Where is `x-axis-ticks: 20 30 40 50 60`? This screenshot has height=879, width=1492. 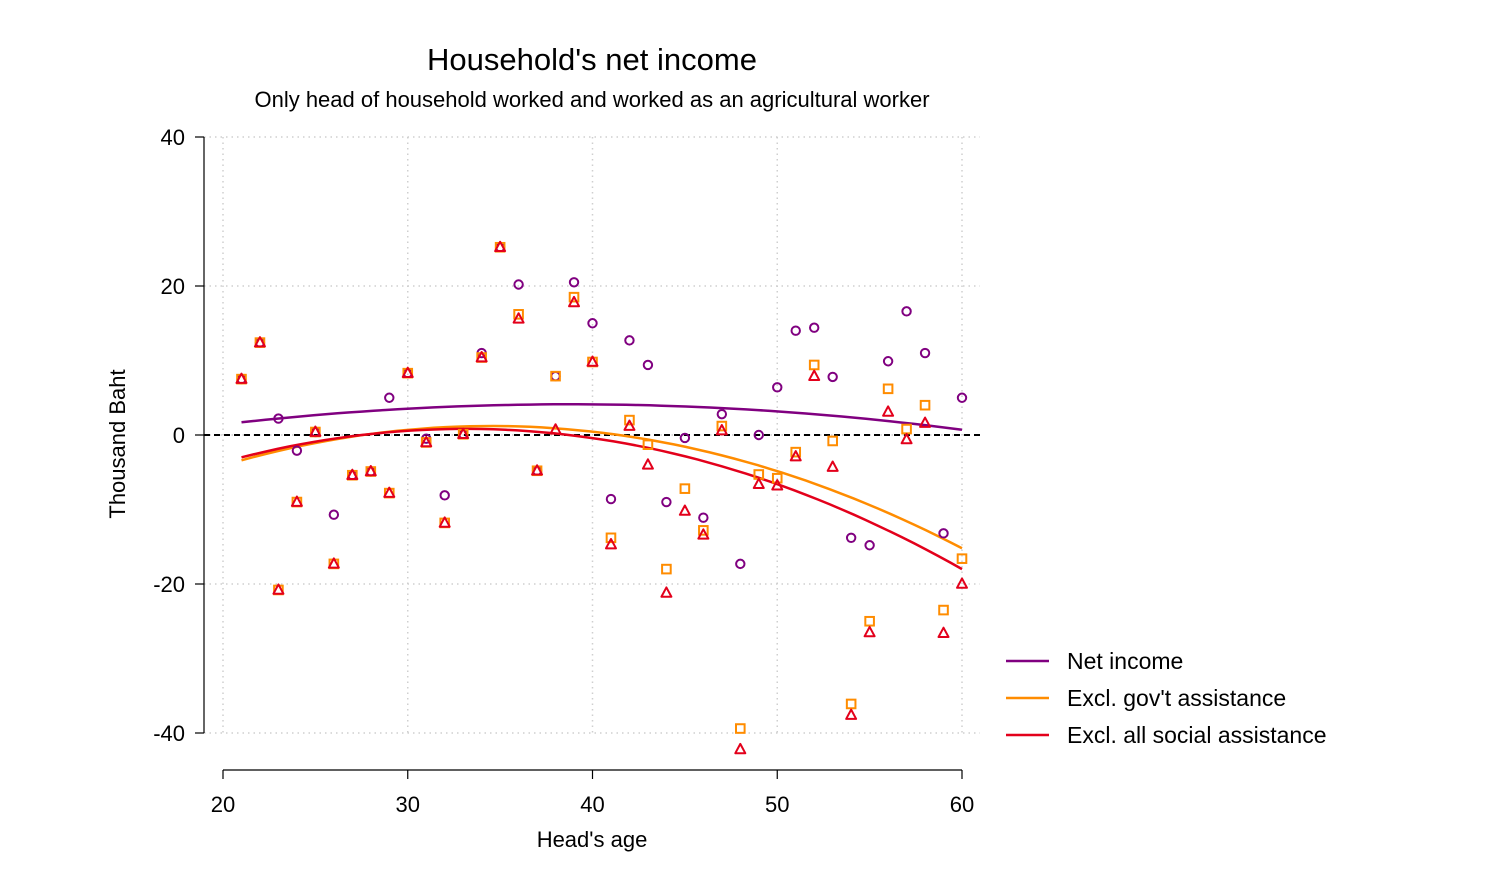
x-axis-ticks: 20 30 40 50 60 is located at coordinates (592, 793).